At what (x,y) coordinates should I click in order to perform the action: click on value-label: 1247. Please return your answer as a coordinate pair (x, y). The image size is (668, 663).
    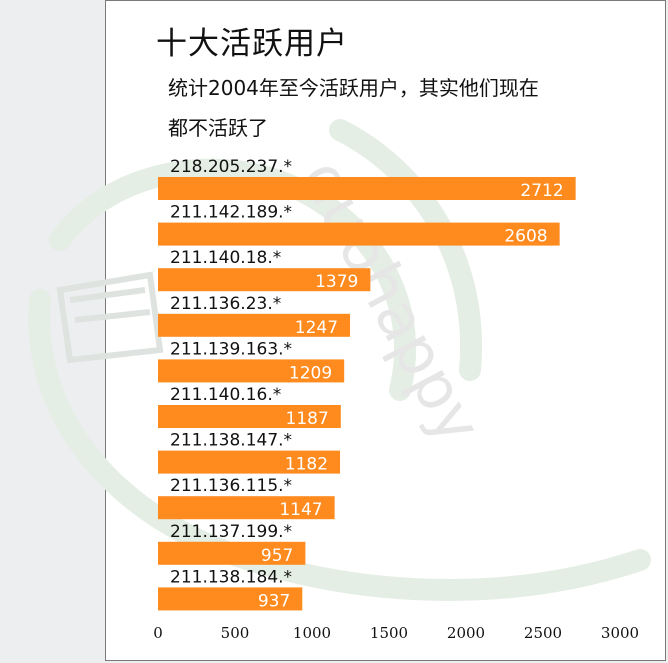
    Looking at the image, I should click on (316, 328).